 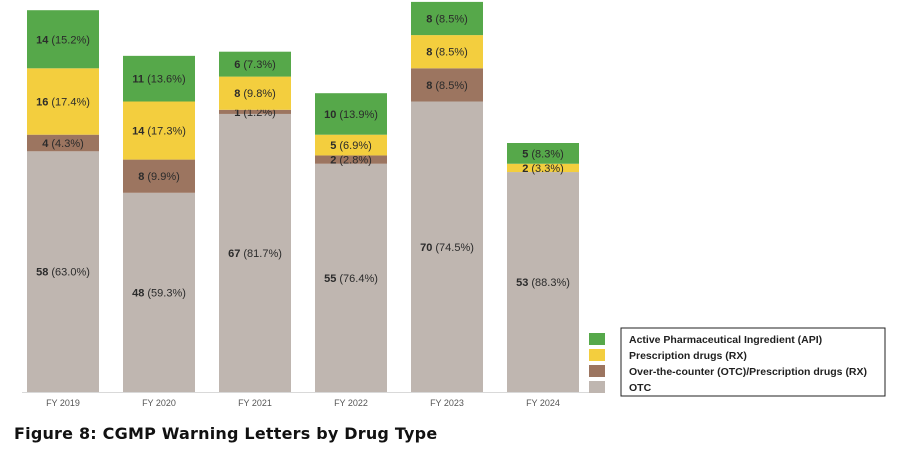 What do you see at coordinates (255, 403) in the screenshot?
I see `x-tick-label-fy-2021: FY 2021` at bounding box center [255, 403].